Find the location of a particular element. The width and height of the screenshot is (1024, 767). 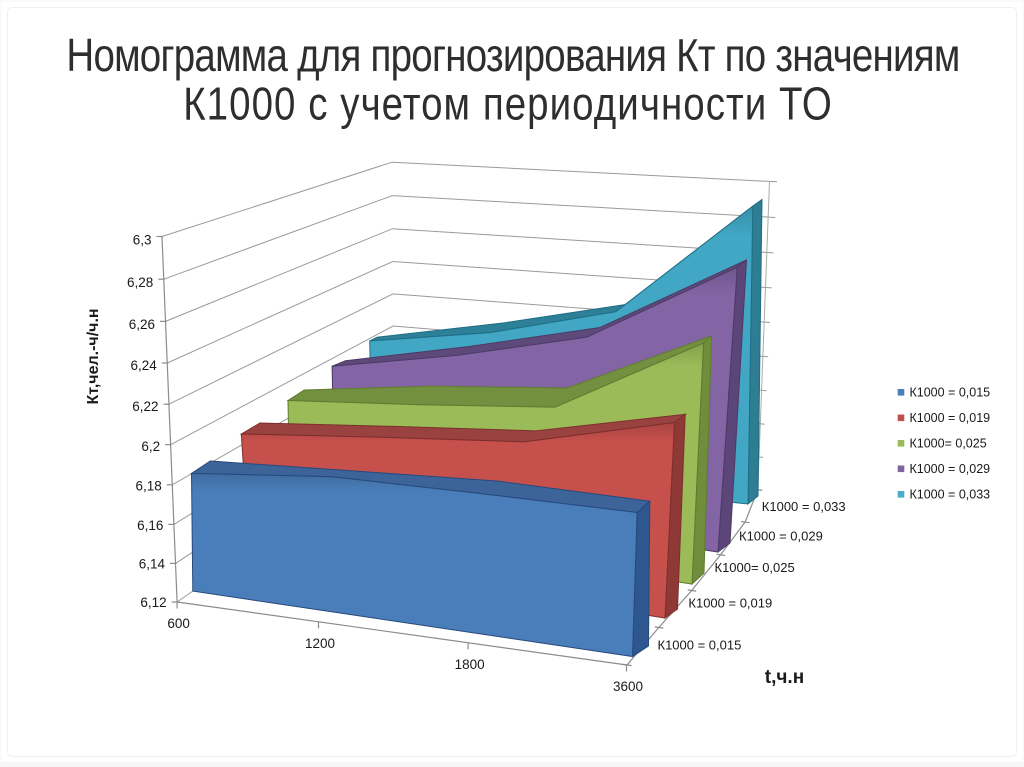

svg-text: 6,24 is located at coordinates (144, 365).